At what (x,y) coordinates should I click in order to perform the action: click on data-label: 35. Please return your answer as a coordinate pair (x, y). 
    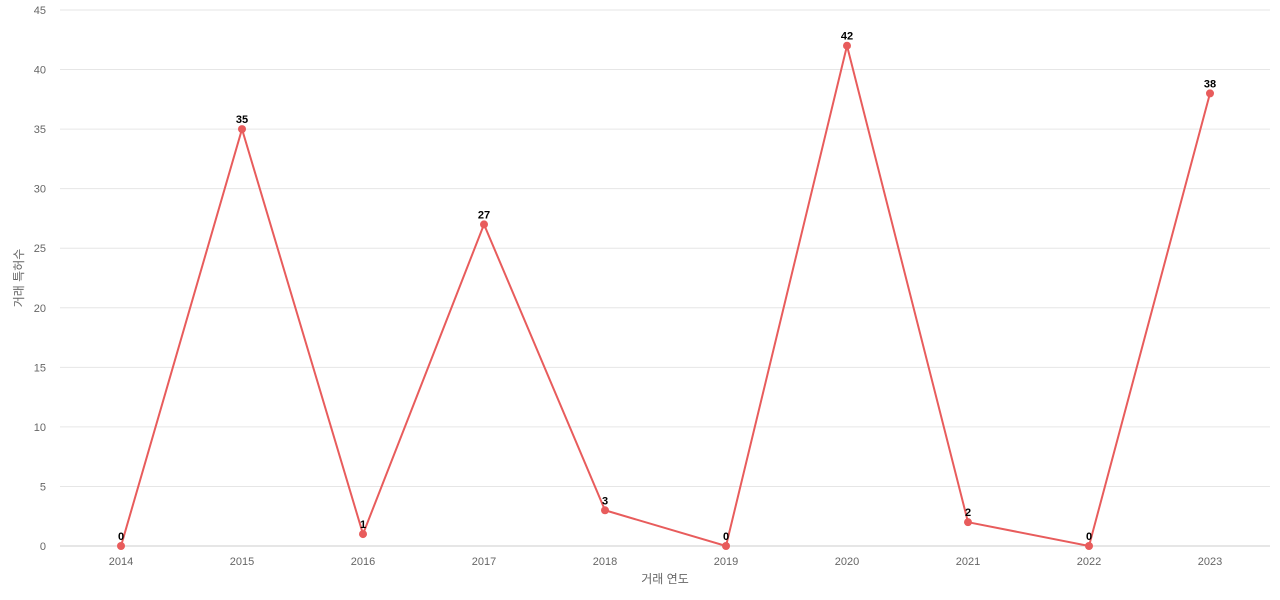
    Looking at the image, I should click on (242, 120).